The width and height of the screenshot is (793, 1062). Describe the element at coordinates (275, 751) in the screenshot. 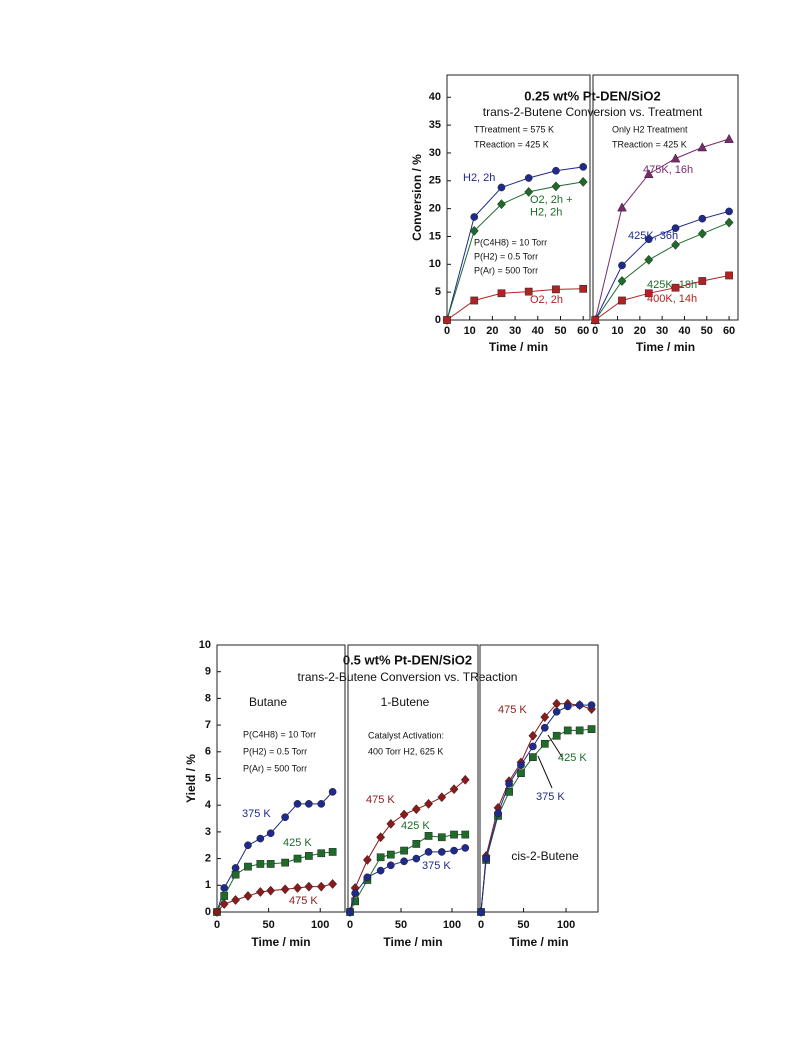

I see `annotation: P(H2) = 0.5 Torr` at that location.